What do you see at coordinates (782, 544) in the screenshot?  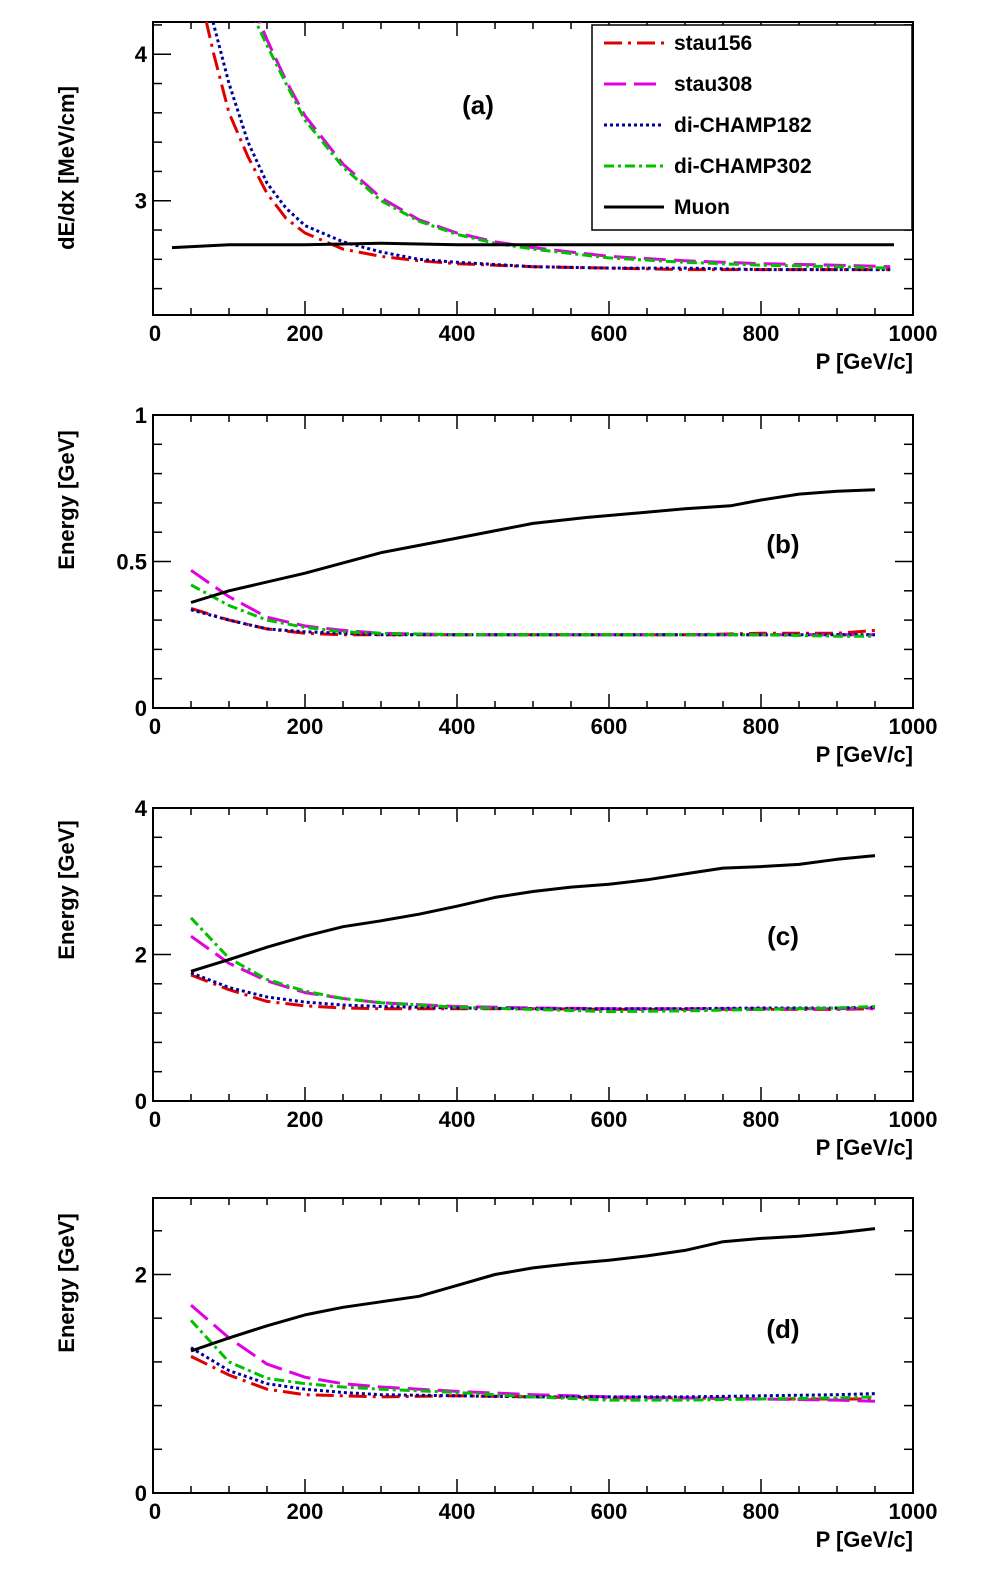 I see `panel-label: (b)` at bounding box center [782, 544].